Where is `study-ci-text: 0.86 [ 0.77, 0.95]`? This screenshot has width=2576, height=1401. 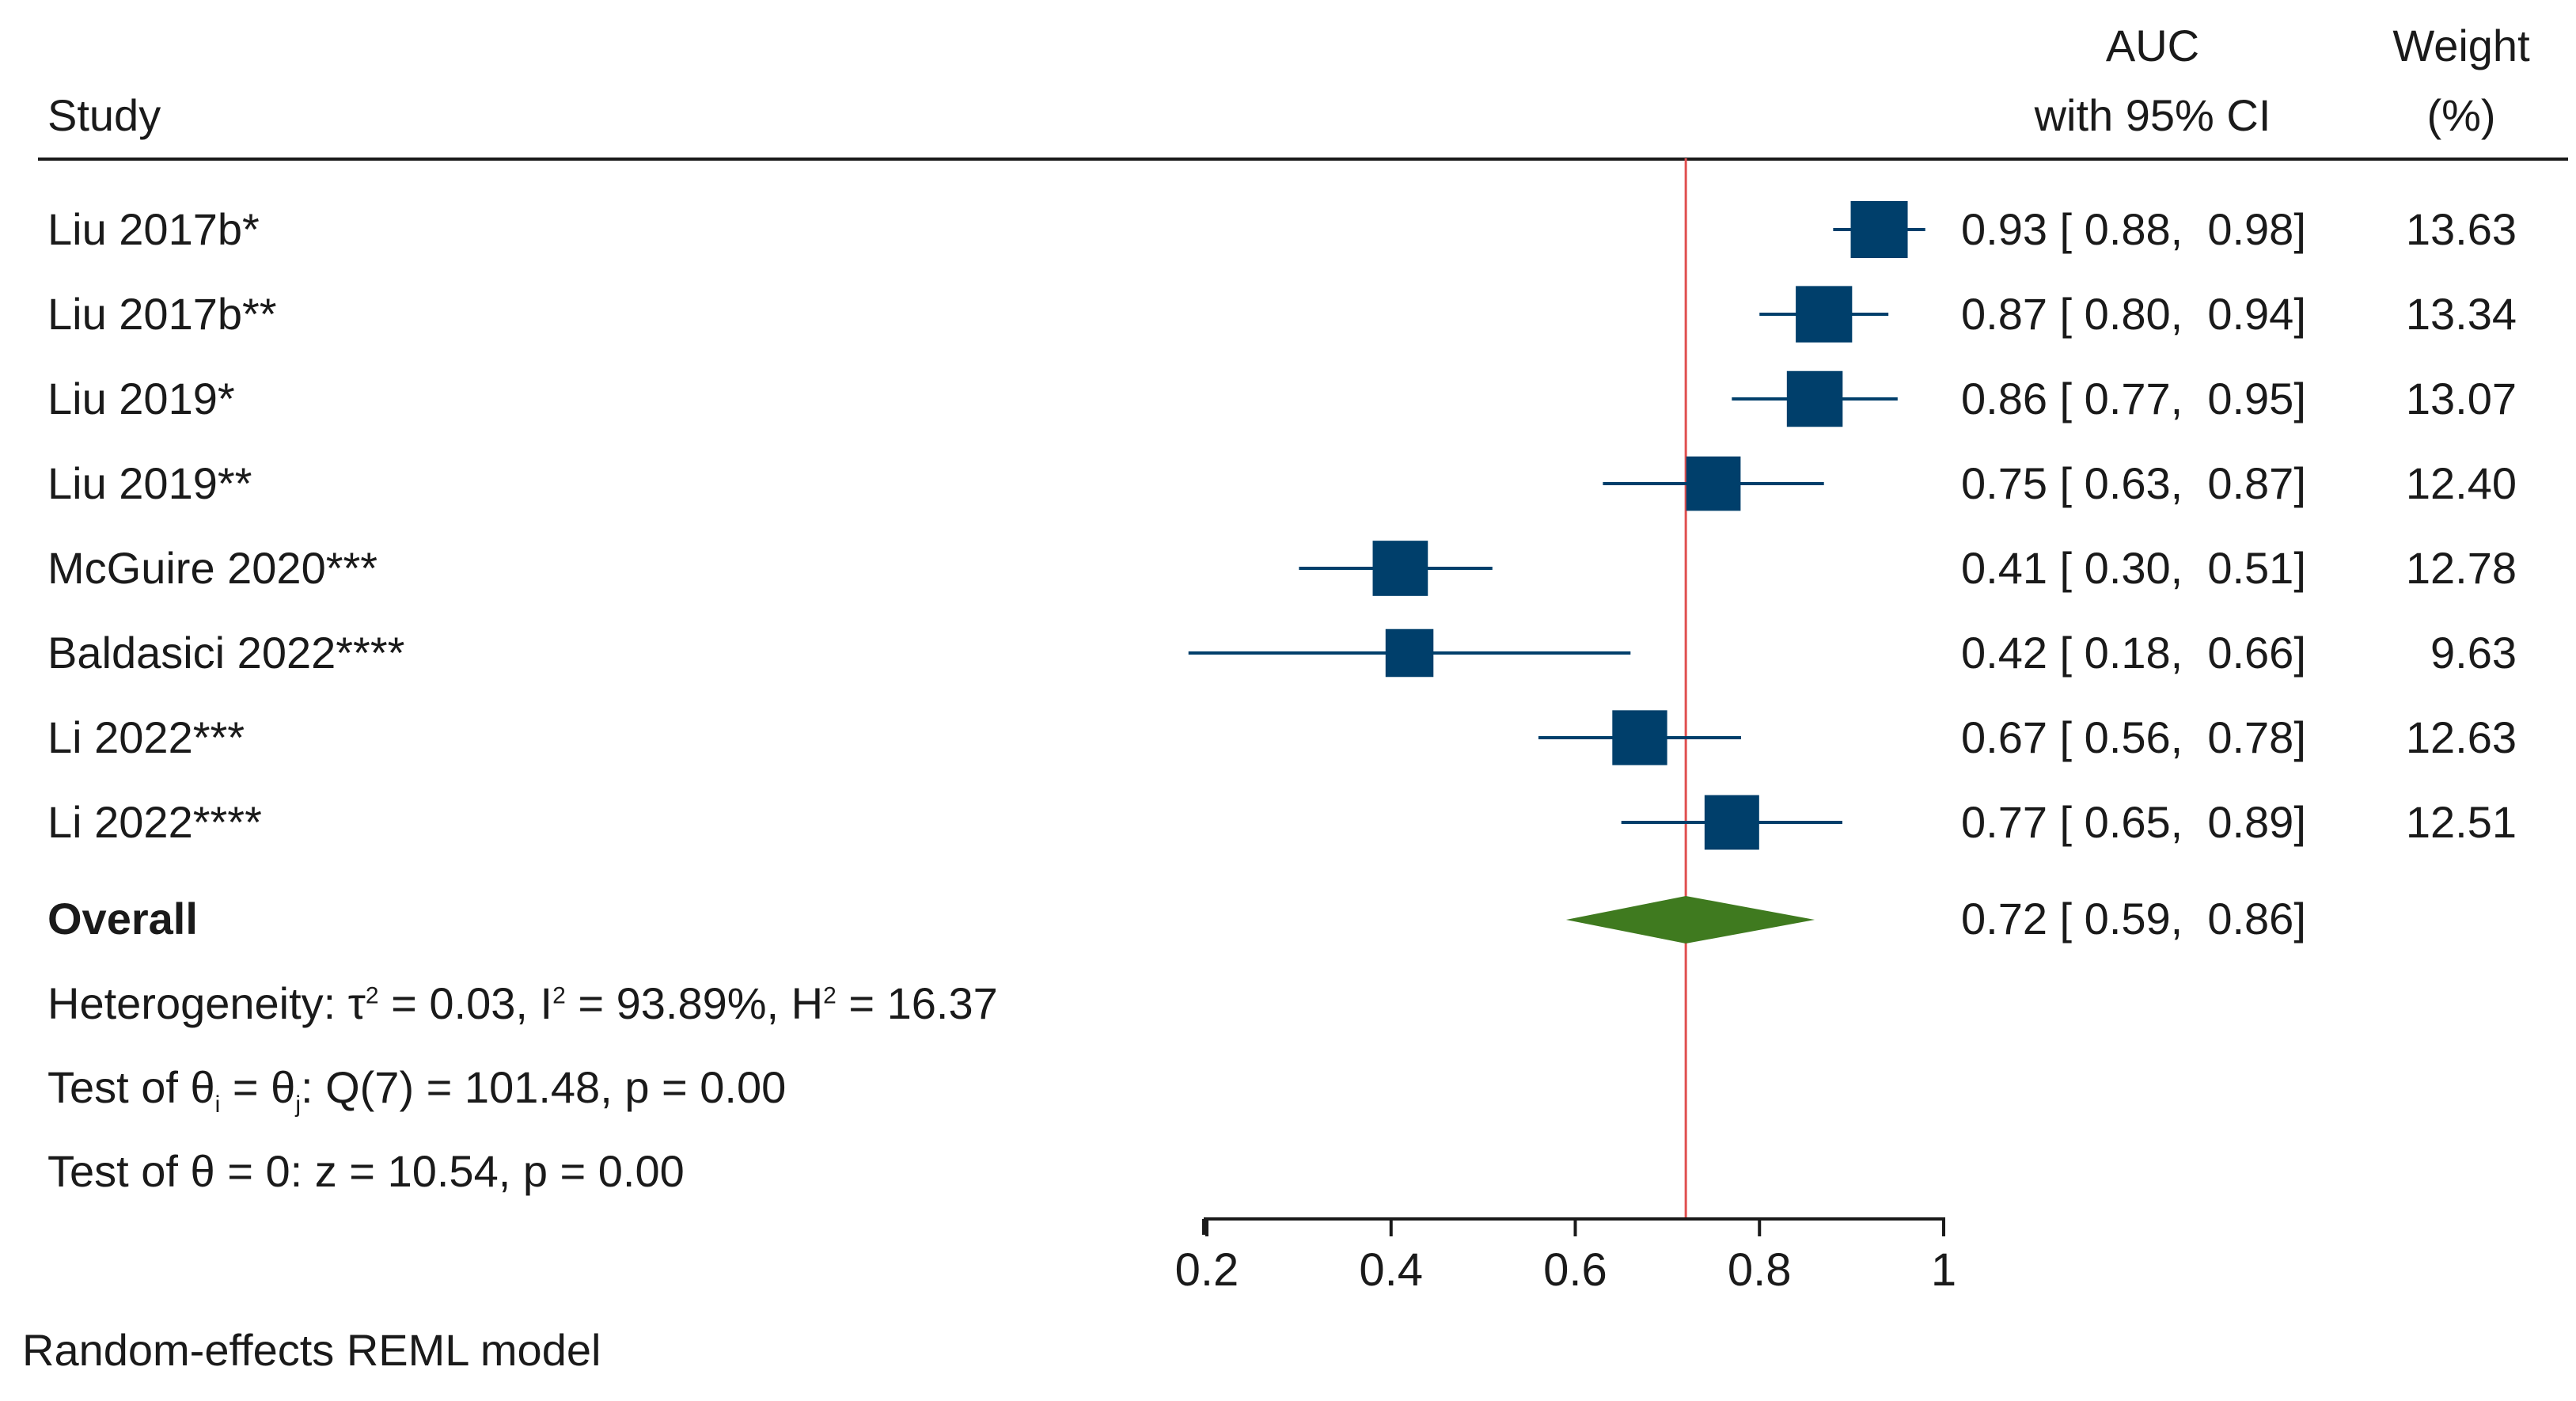
study-ci-text: 0.86 [ 0.77, 0.95] is located at coordinates (2133, 398).